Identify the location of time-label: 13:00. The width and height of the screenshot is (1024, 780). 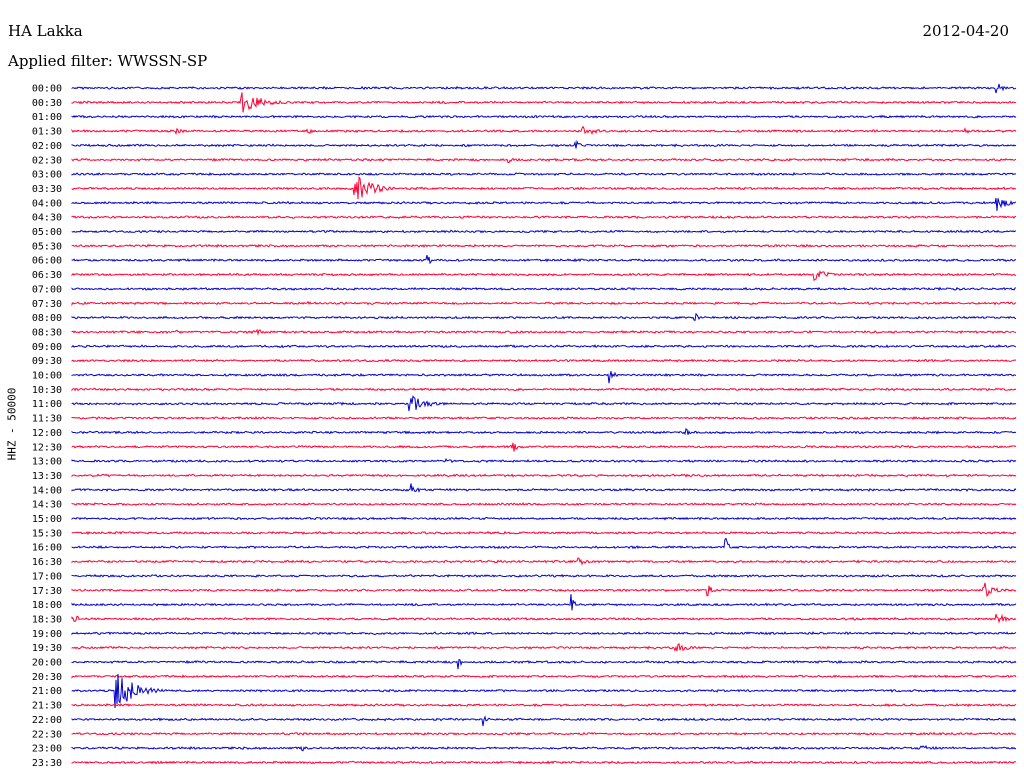
(47, 462).